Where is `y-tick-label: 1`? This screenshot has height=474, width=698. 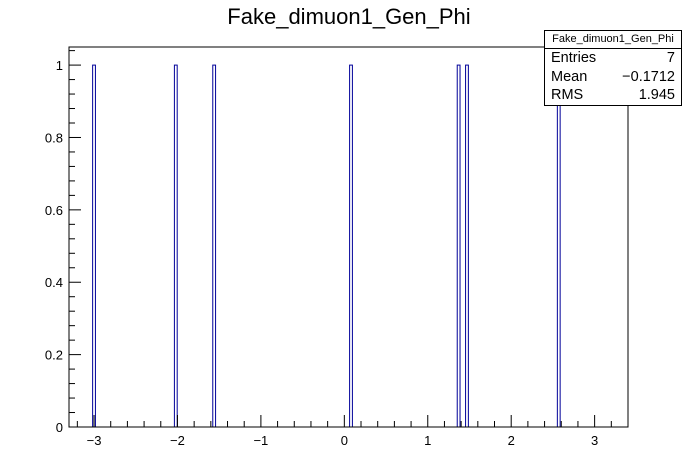 y-tick-label: 1 is located at coordinates (59, 65).